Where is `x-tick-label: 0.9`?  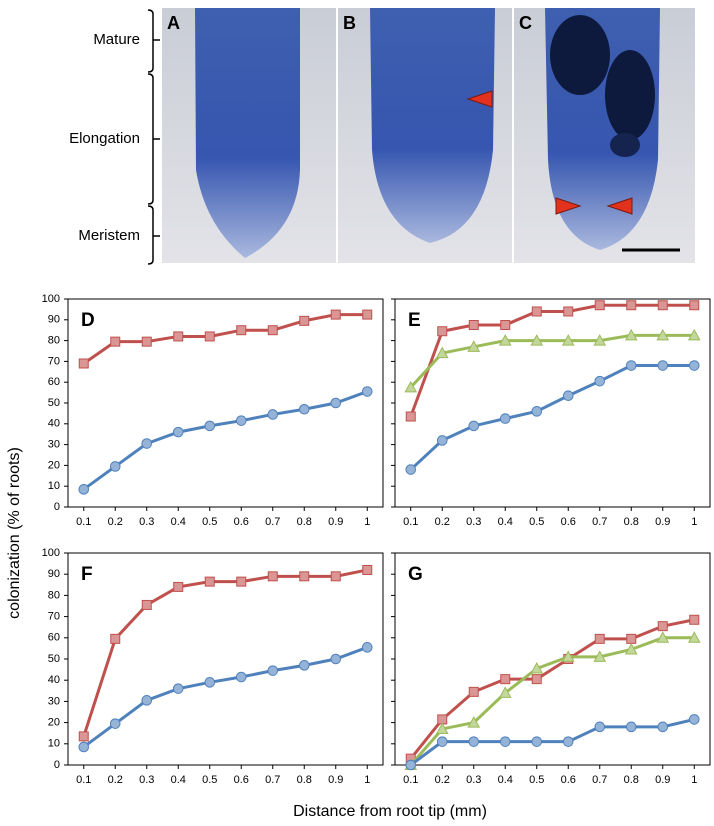
x-tick-label: 0.9 is located at coordinates (335, 780).